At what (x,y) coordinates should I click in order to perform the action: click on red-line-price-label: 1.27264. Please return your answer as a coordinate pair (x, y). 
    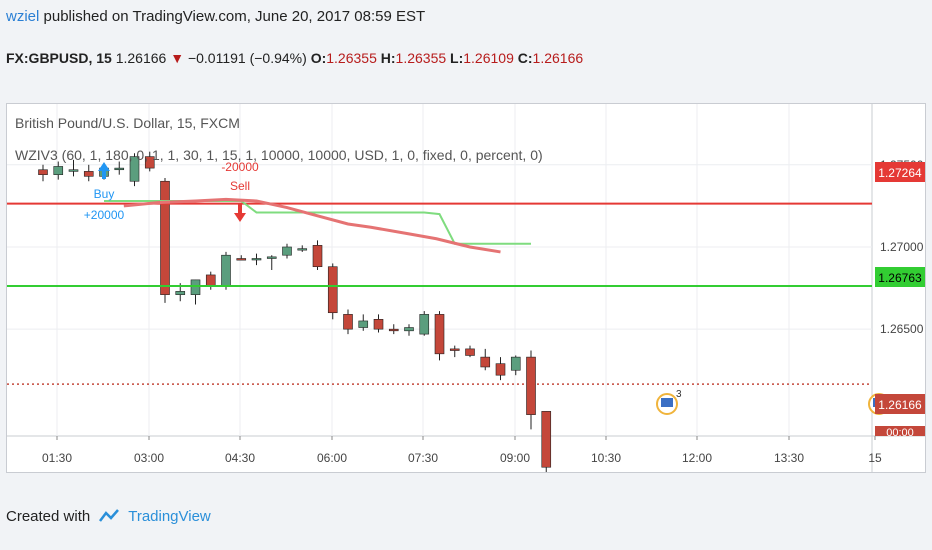
    Looking at the image, I should click on (900, 172).